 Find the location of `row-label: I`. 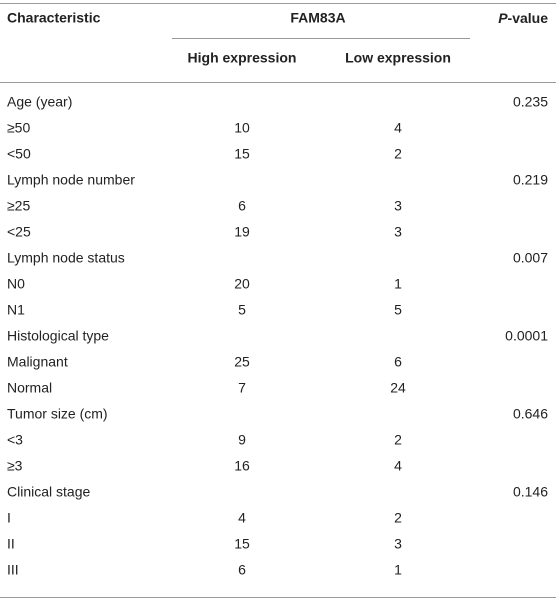

row-label: I is located at coordinates (9, 518).